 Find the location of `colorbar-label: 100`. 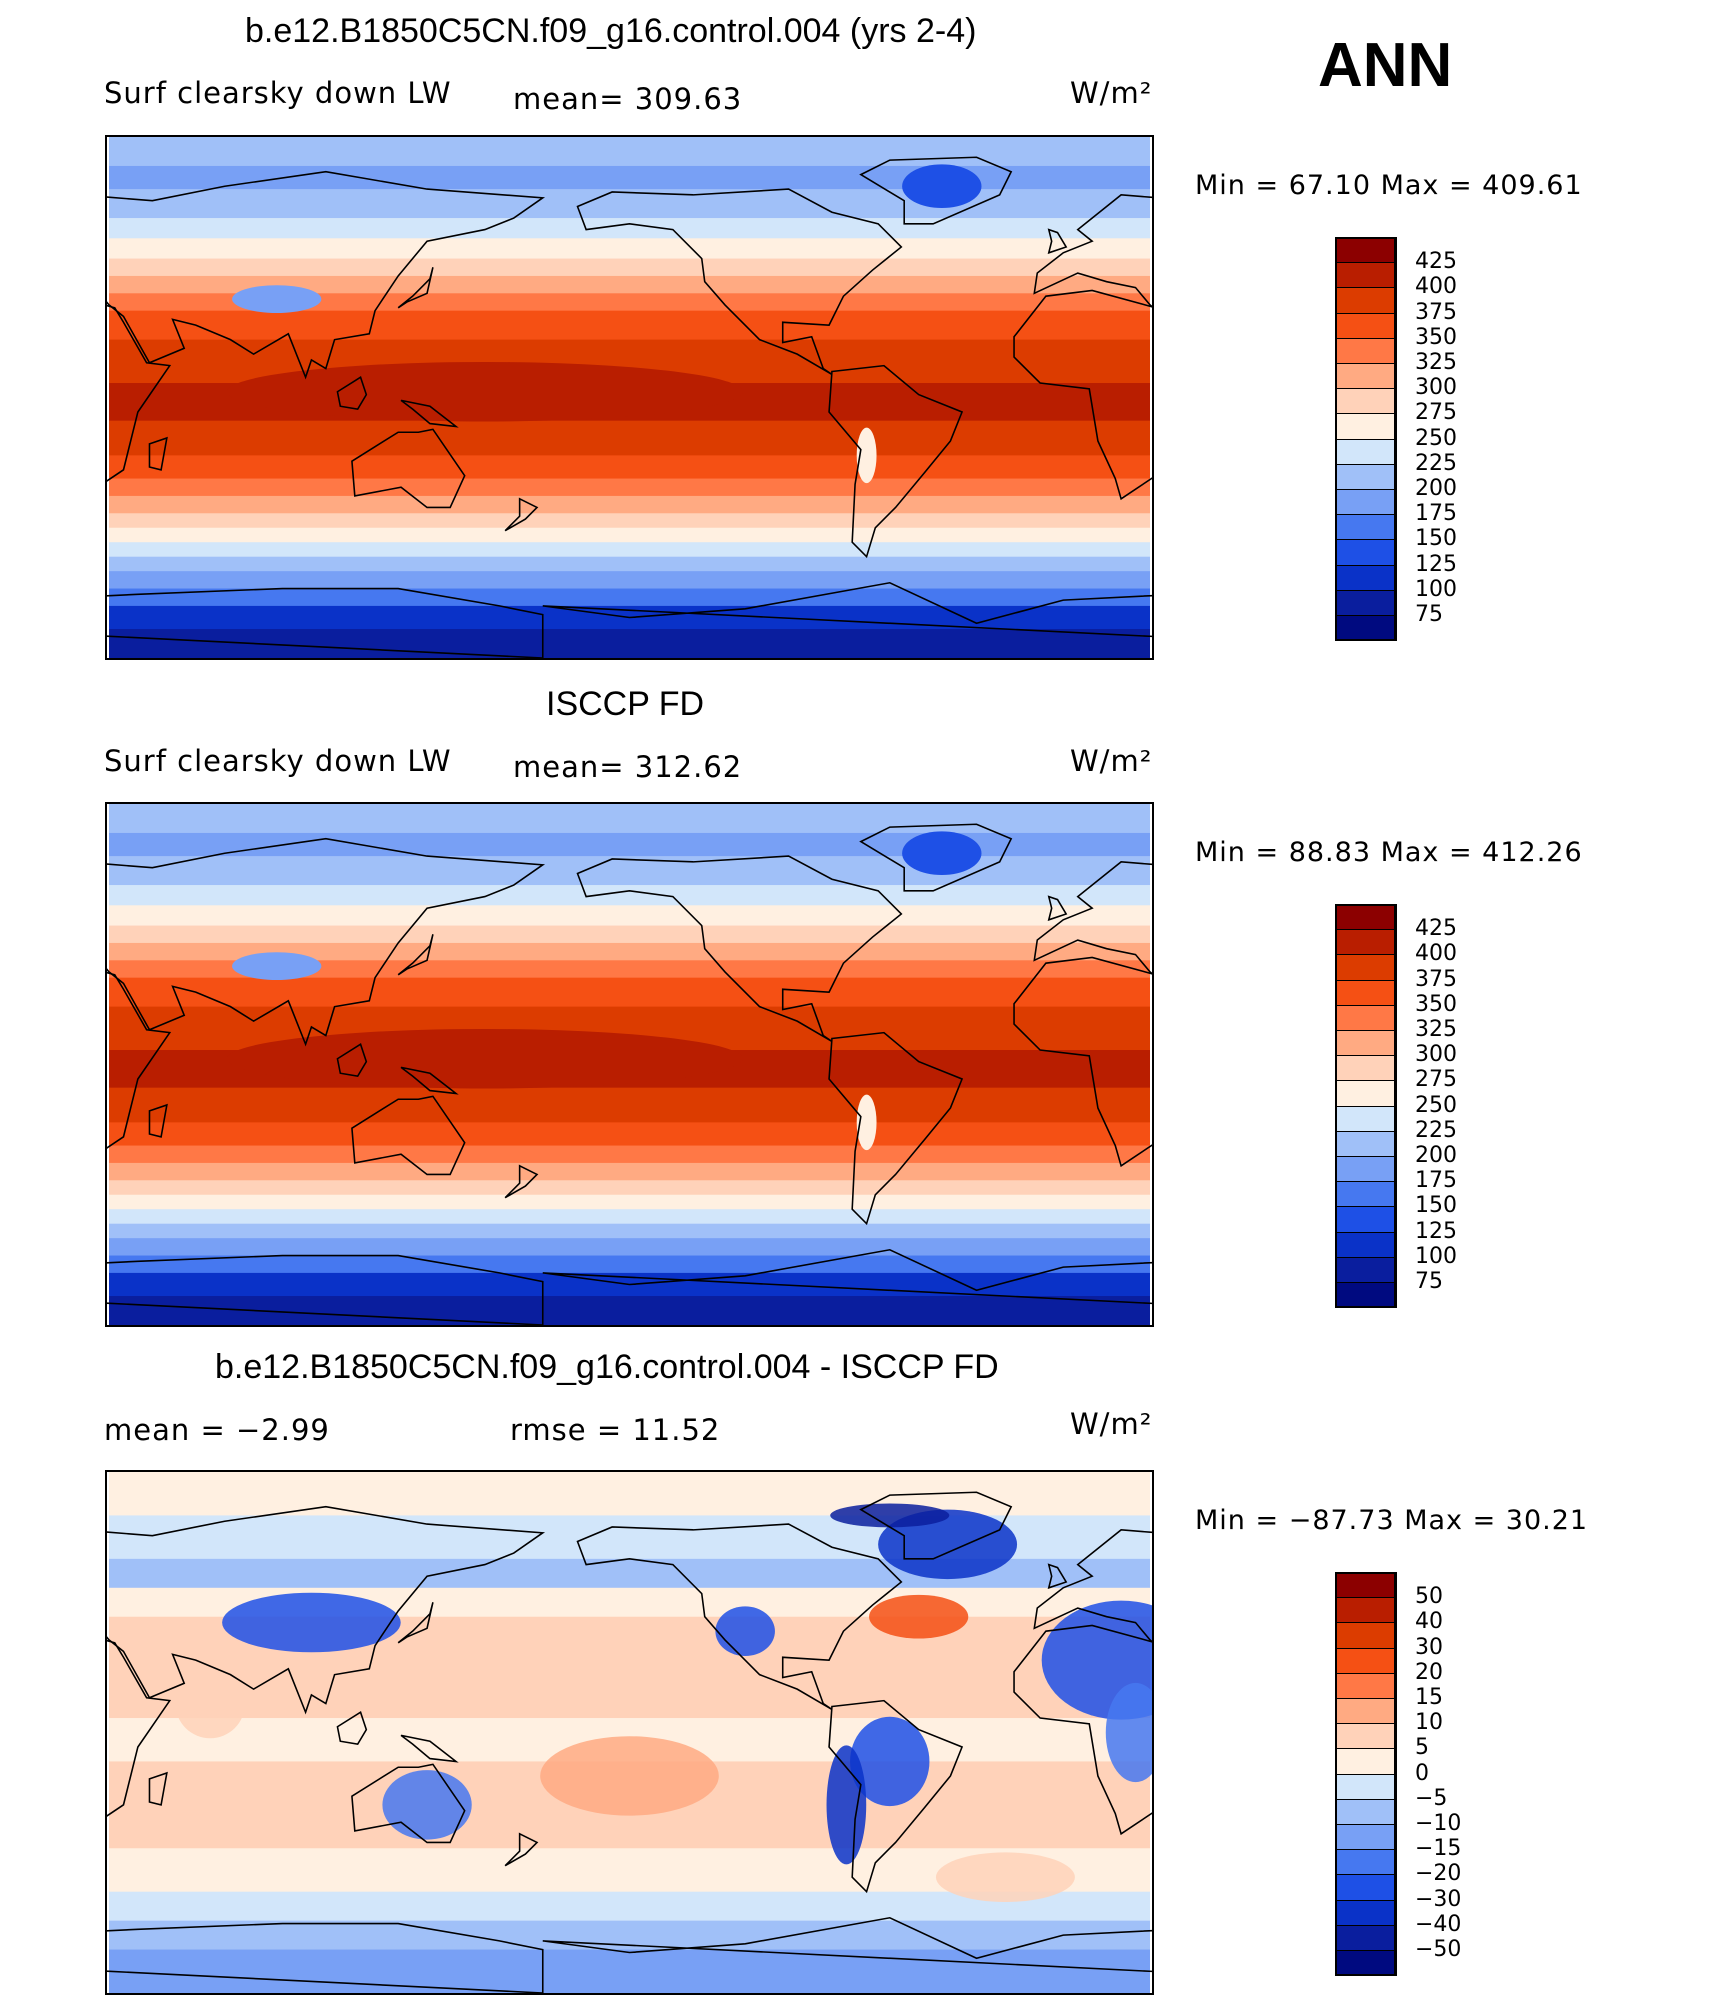

colorbar-label: 100 is located at coordinates (1436, 589).